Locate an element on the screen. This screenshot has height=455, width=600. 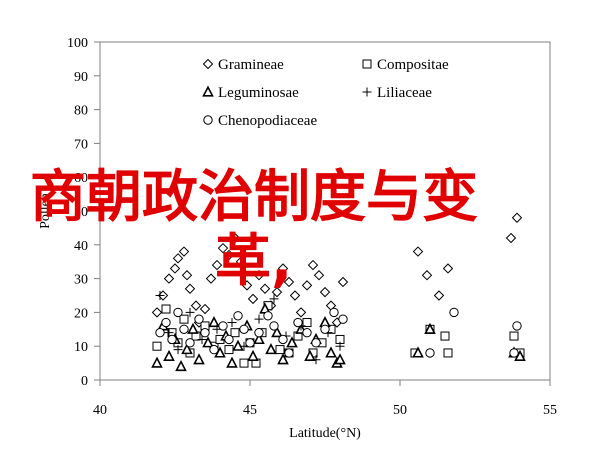
y-tick-label: 50 is located at coordinates (81, 212).